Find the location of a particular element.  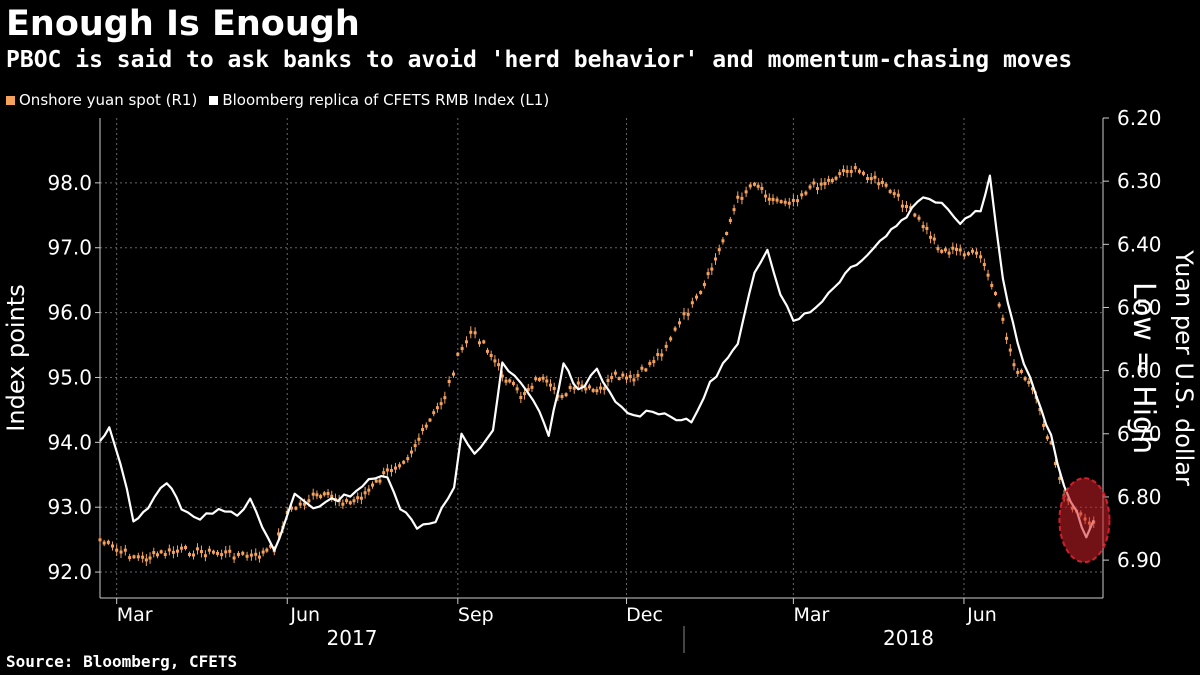

tick-label-right: 6.40 is located at coordinates (1139, 244).